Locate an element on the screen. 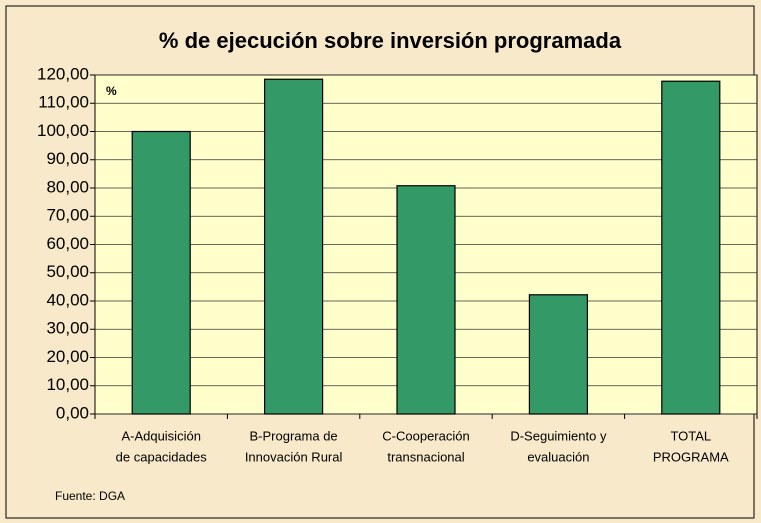 Image resolution: width=761 pixels, height=523 pixels. x-tick-label: transnacional is located at coordinates (425, 456).